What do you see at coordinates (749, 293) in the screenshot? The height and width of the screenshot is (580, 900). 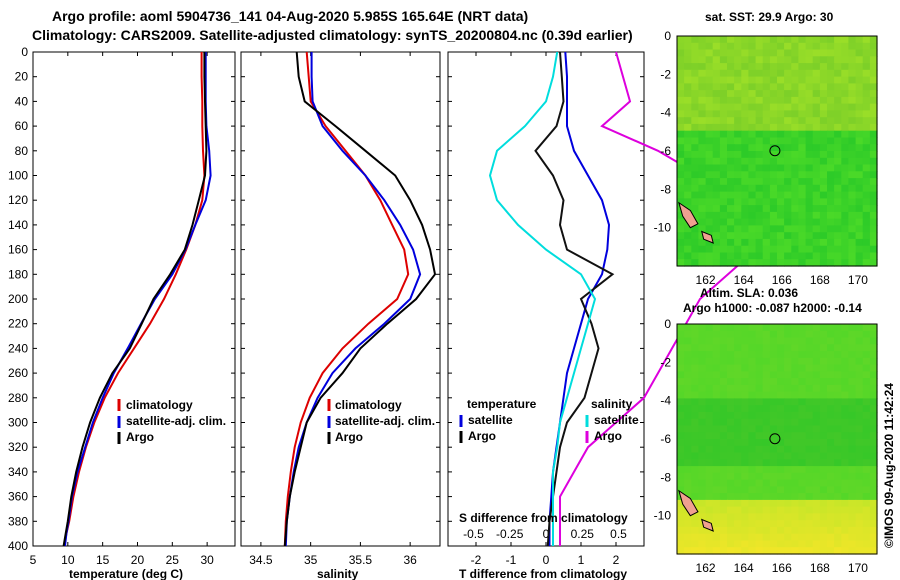 I see `sla-map-title-top: Altim. SLA: 0.036` at bounding box center [749, 293].